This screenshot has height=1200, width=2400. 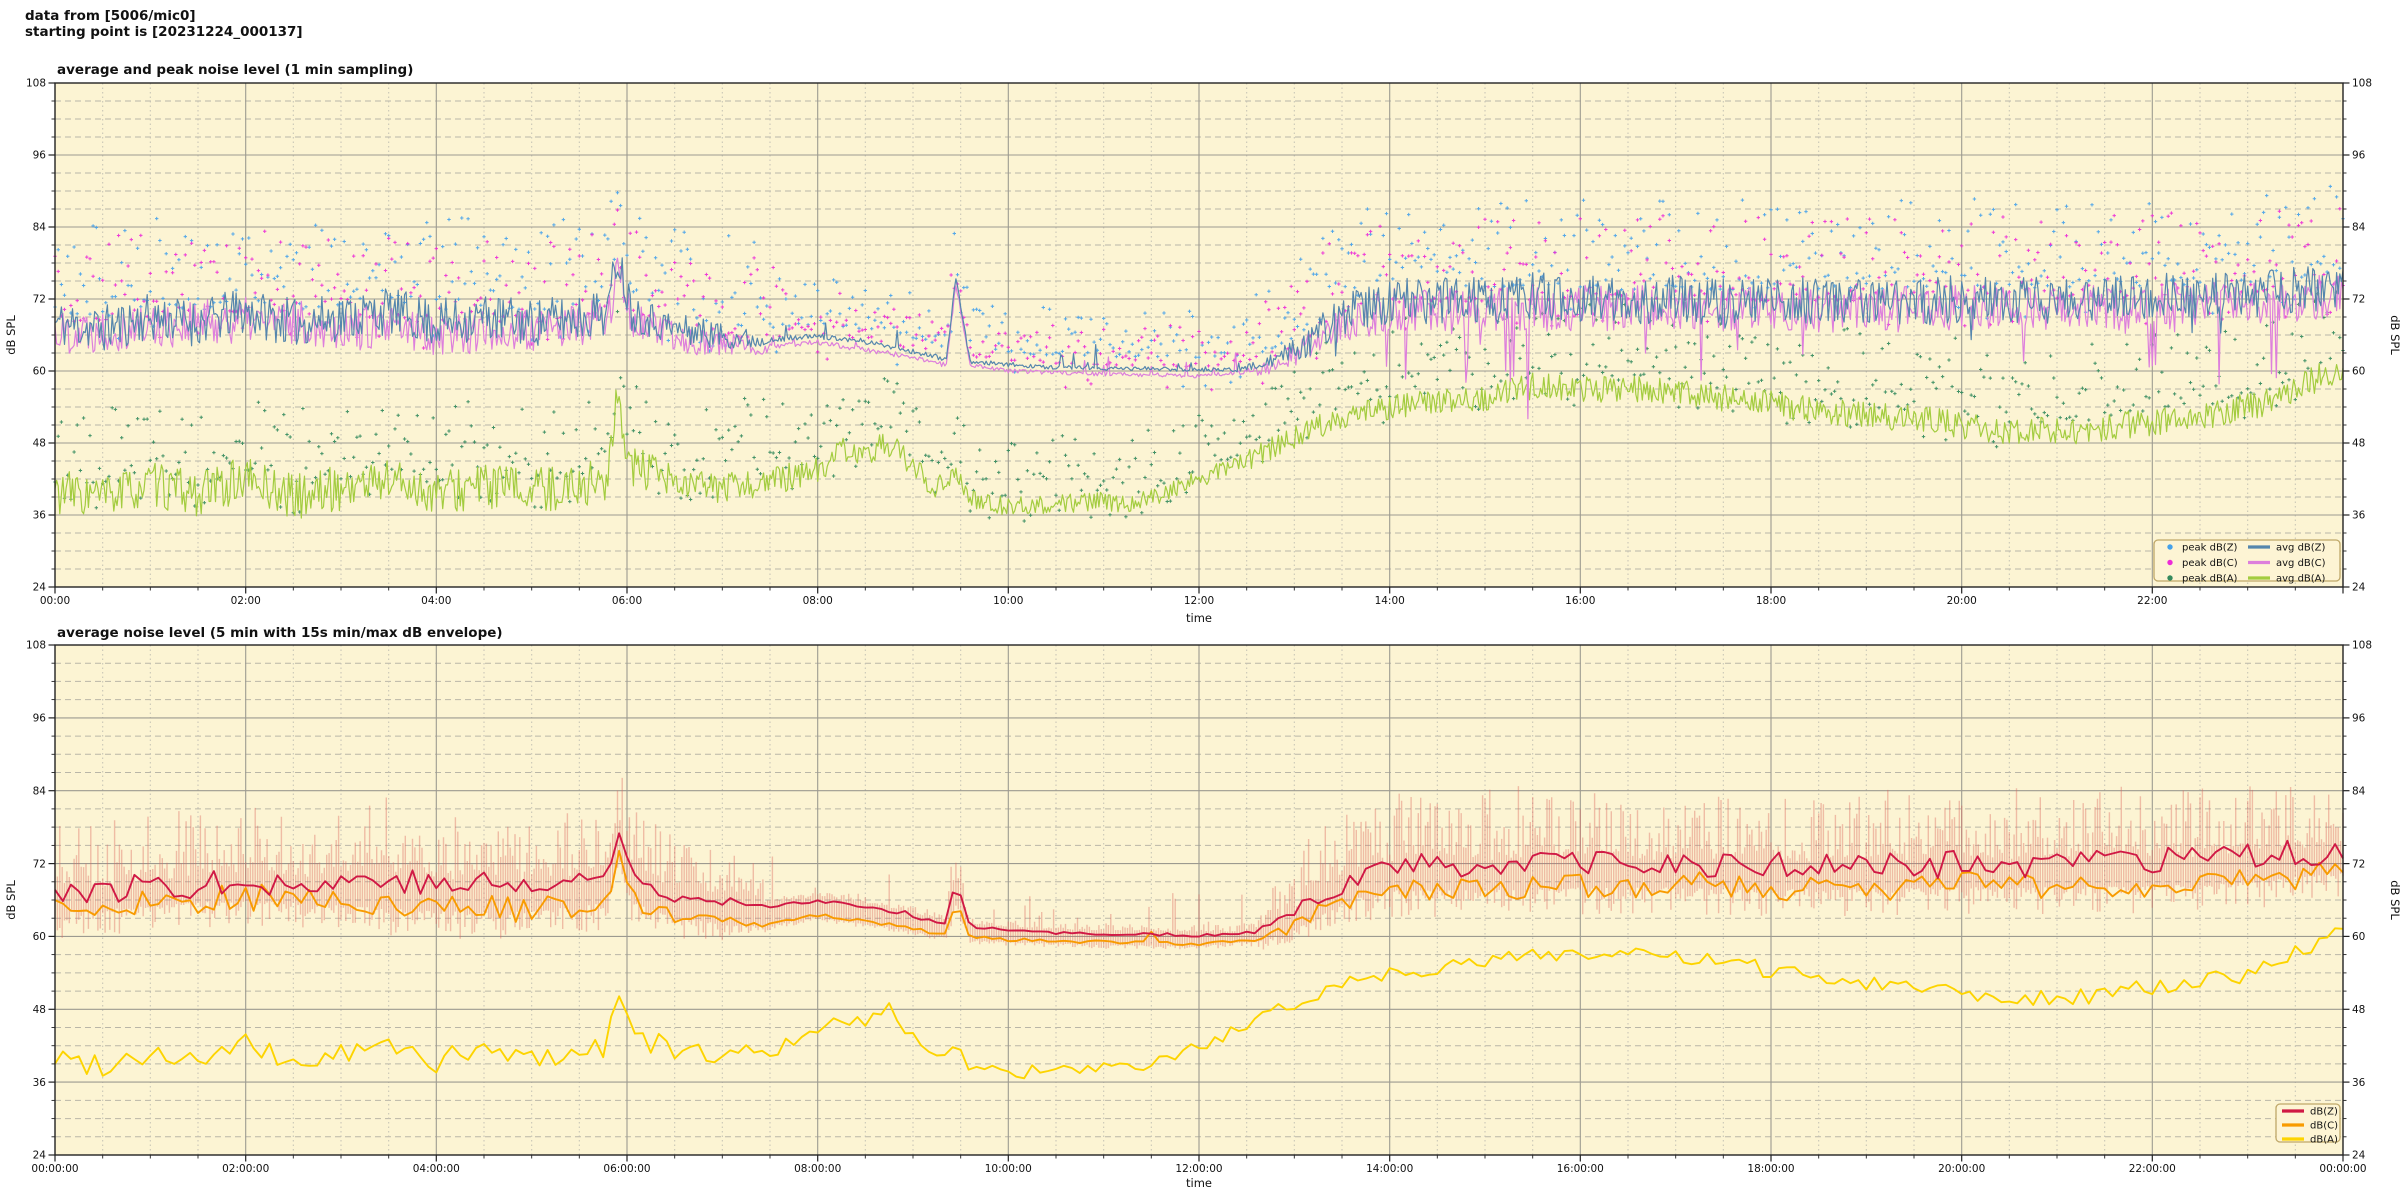 What do you see at coordinates (1580, 1169) in the screenshot?
I see `x-tick-label: 16:00:00` at bounding box center [1580, 1169].